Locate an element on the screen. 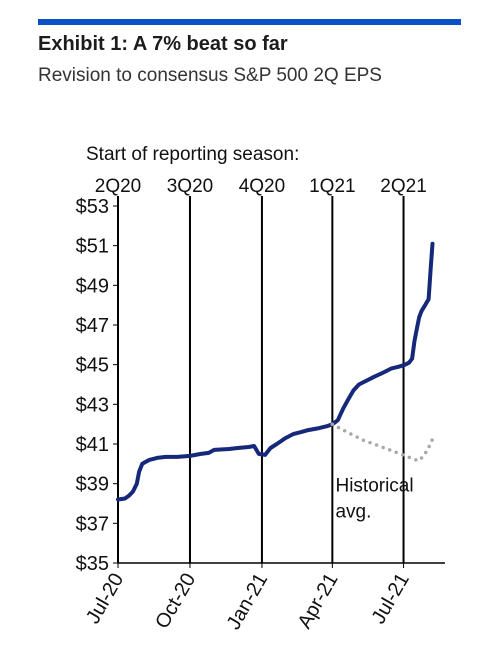  annotation-label: Historical is located at coordinates (374, 486).